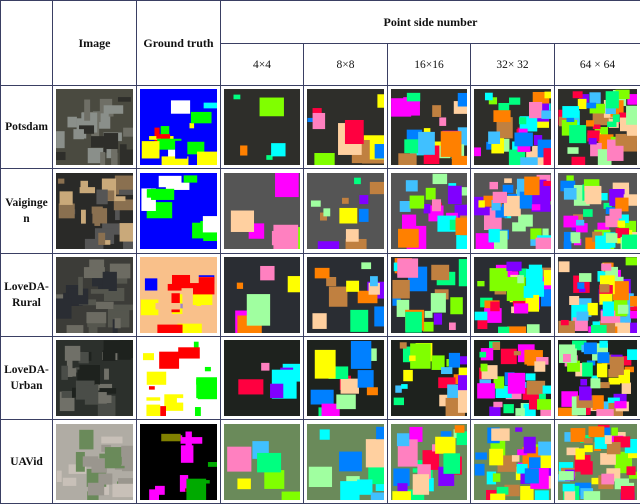 The width and height of the screenshot is (640, 504). I want to click on row-label: Potsdam, so click(27, 127).